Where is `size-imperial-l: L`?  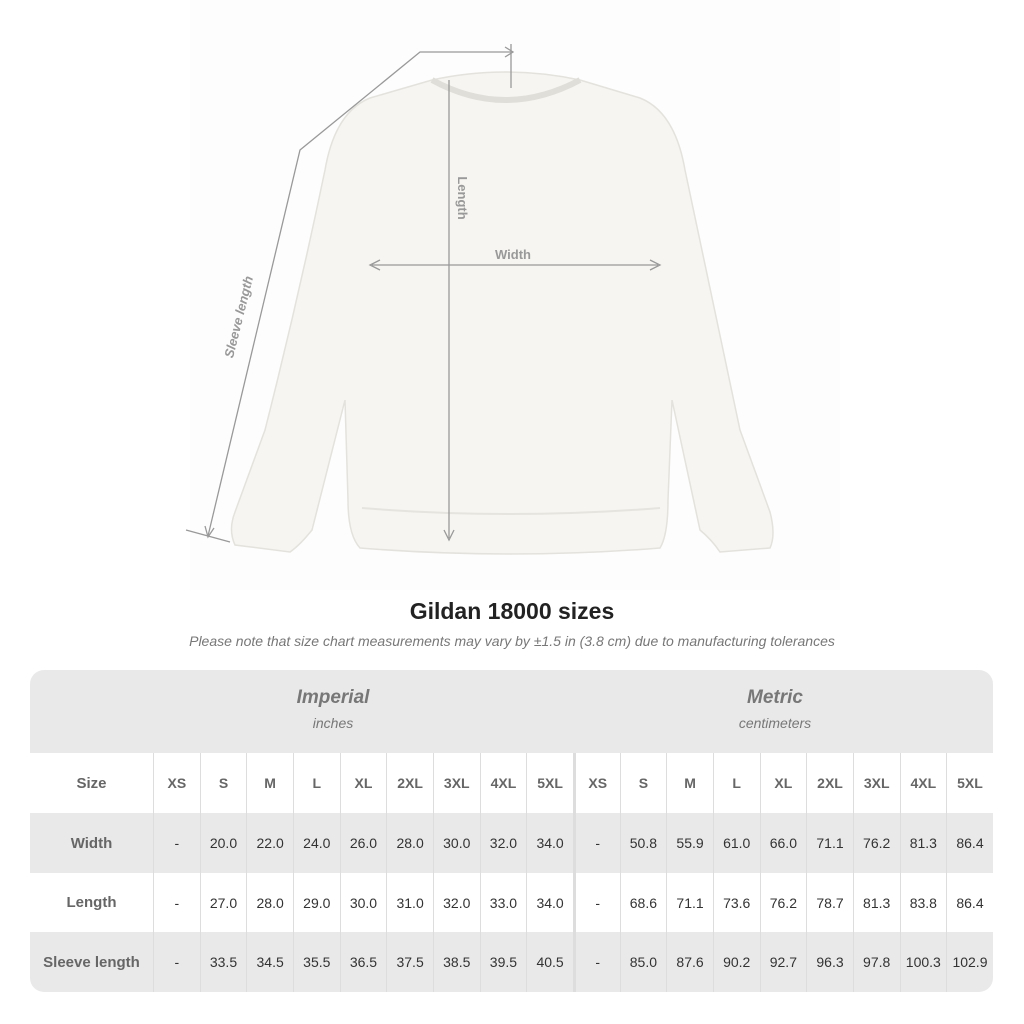
size-imperial-l: L is located at coordinates (316, 783).